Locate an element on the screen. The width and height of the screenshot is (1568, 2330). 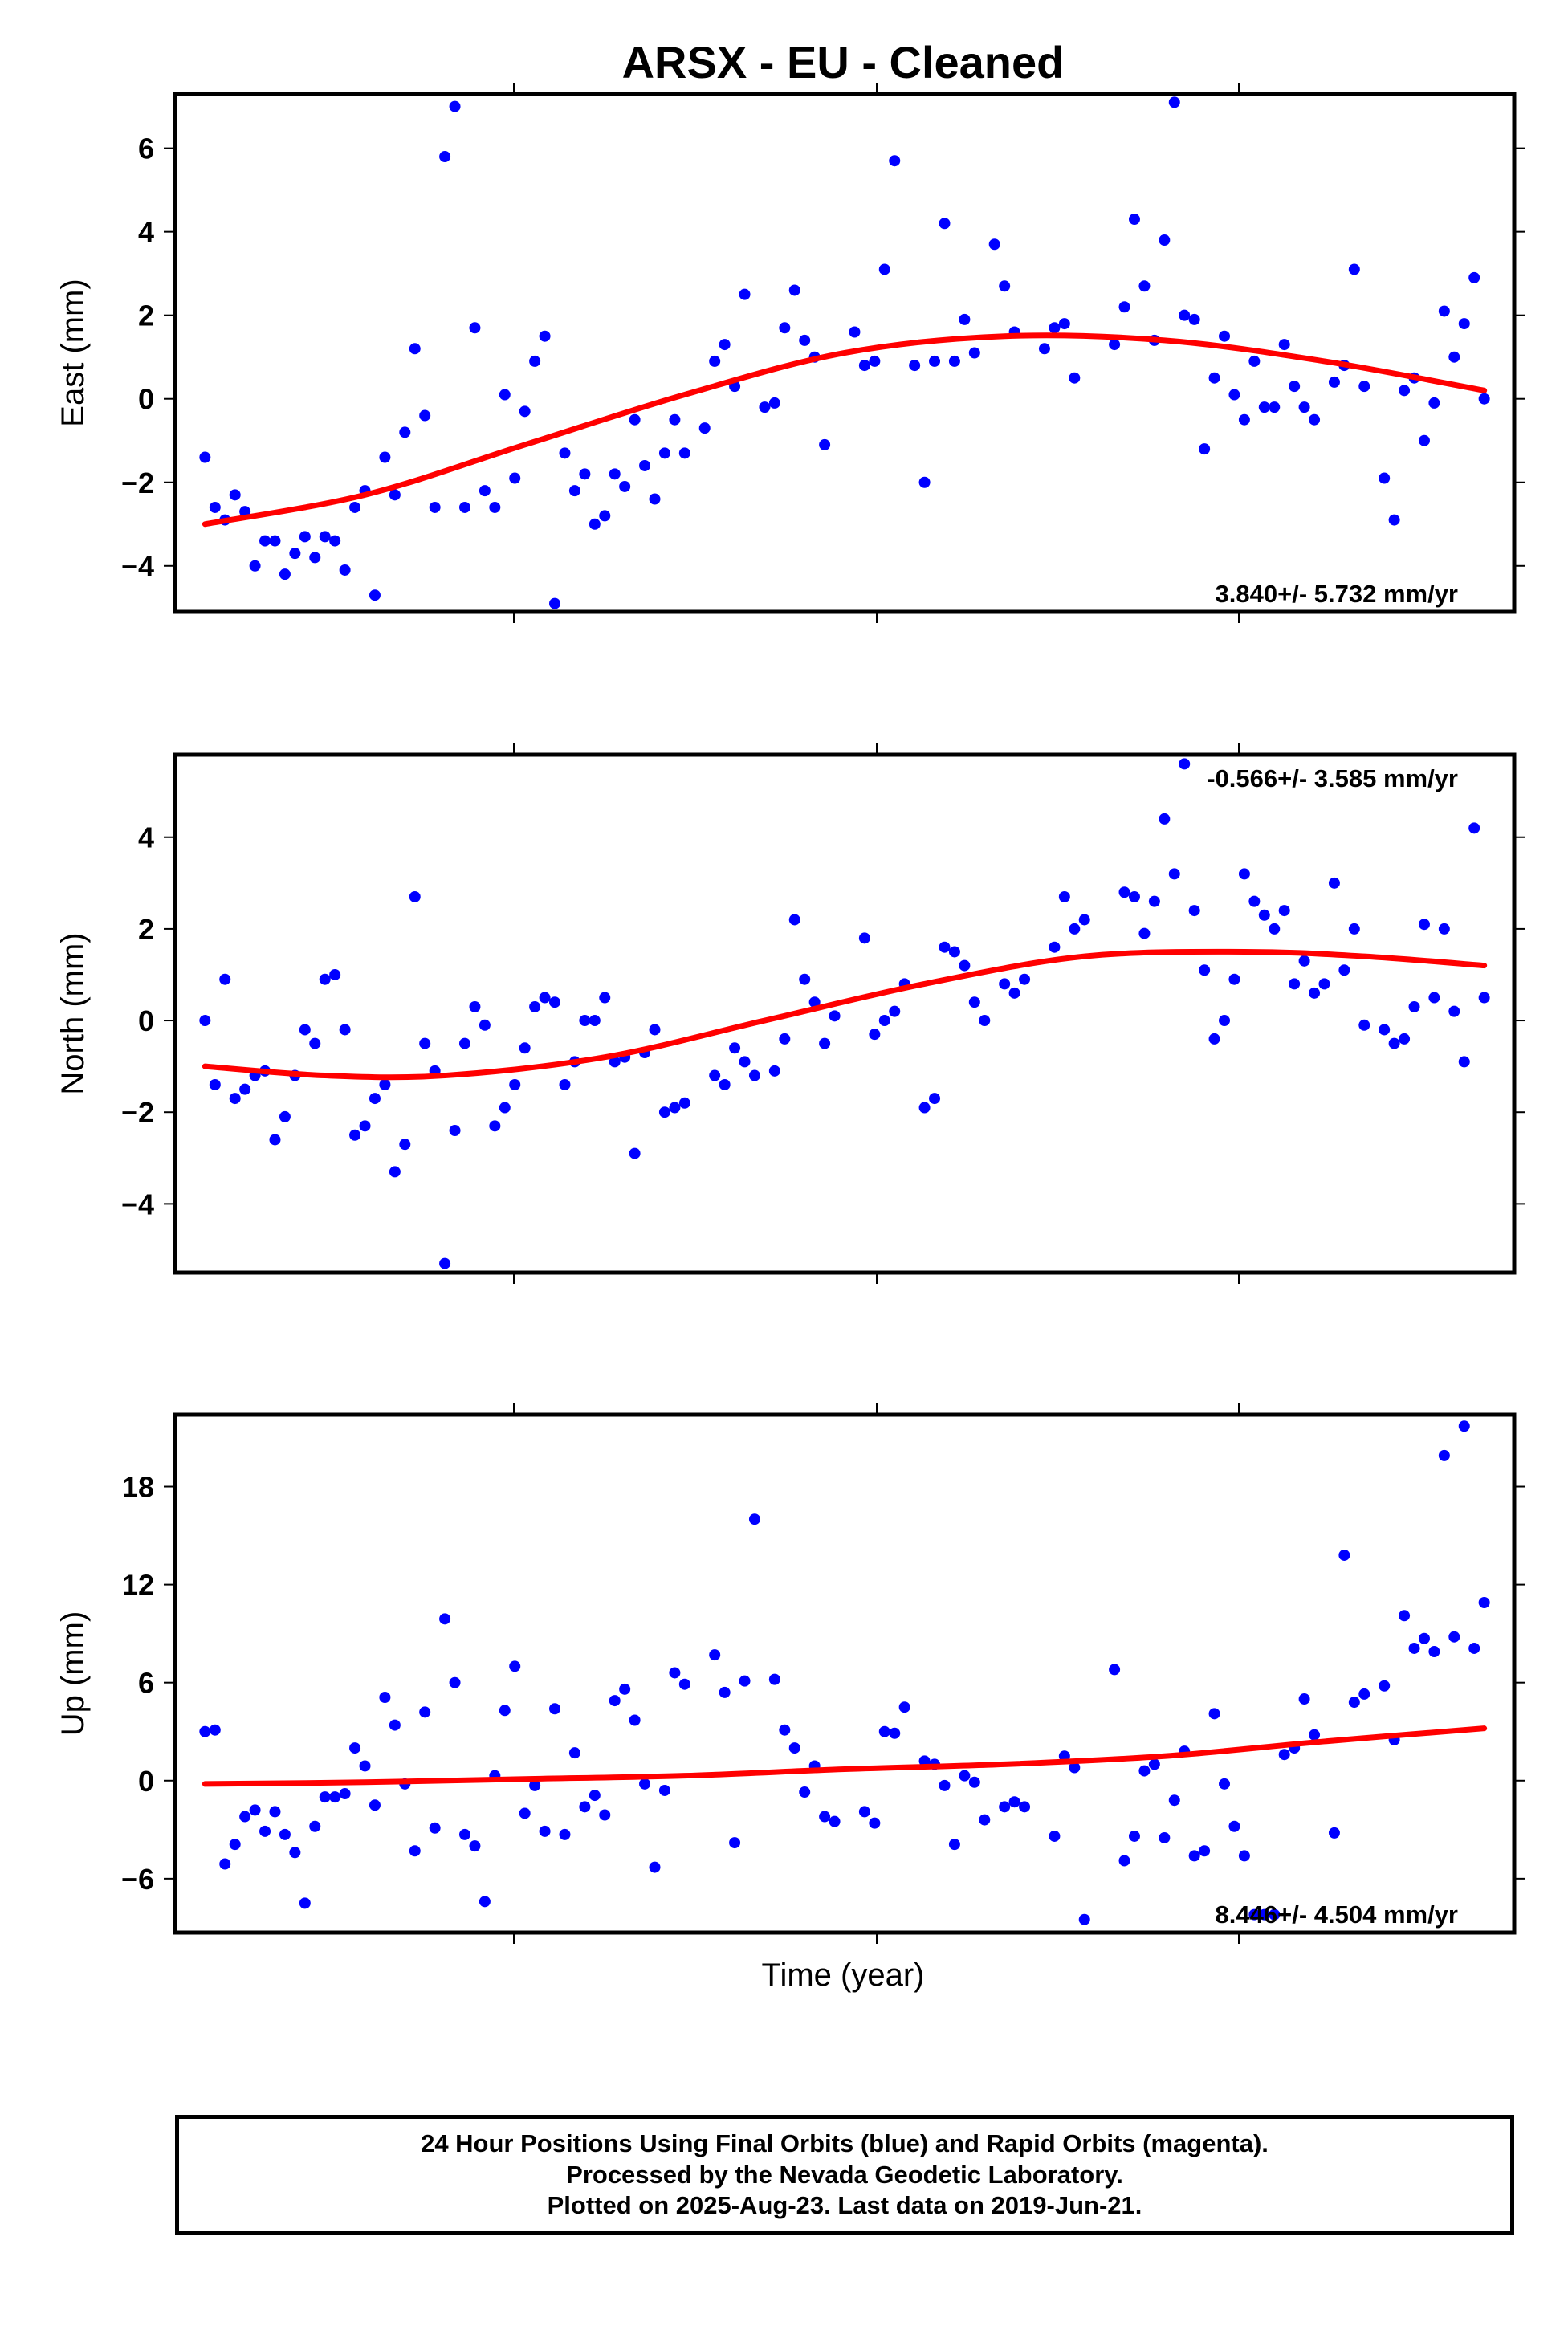
fit-curve is located at coordinates (845, 1014).